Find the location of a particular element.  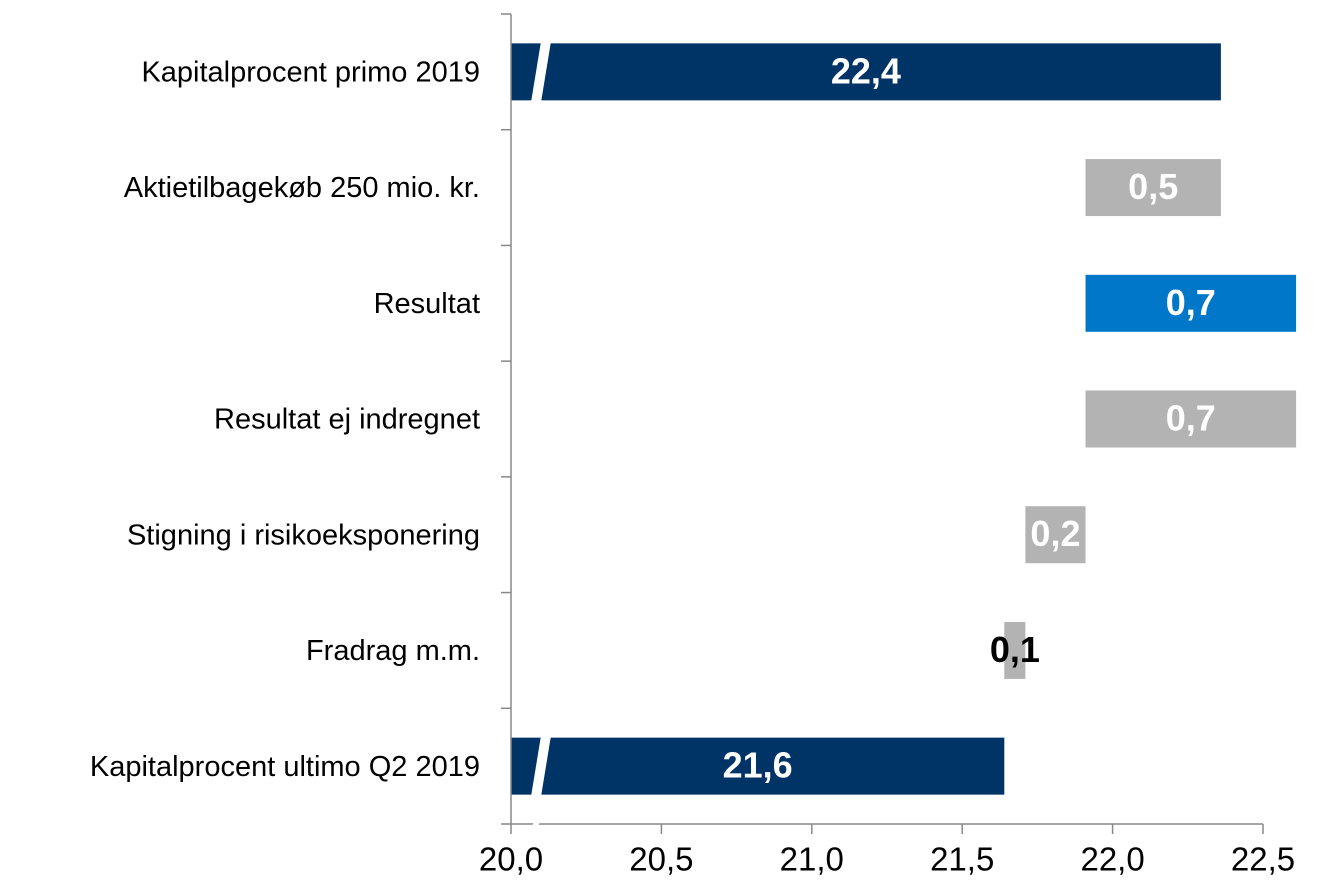

value-label: 0,5 is located at coordinates (1153, 186).